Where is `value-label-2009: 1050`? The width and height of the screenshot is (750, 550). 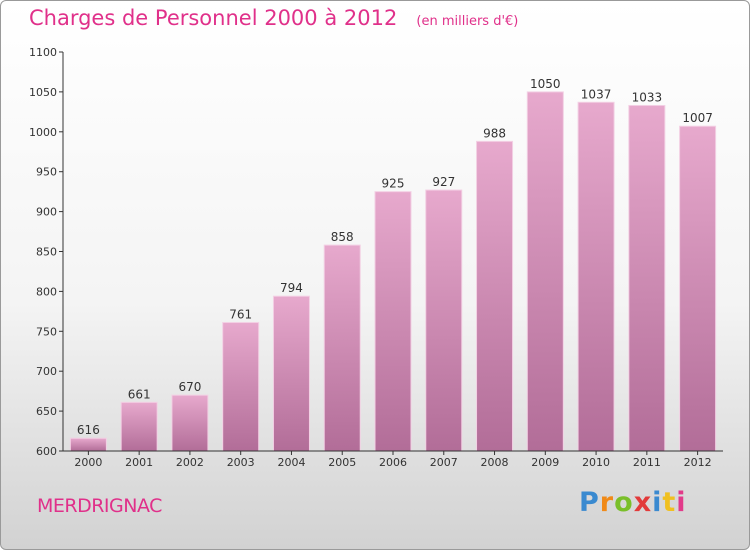 value-label-2009: 1050 is located at coordinates (545, 84).